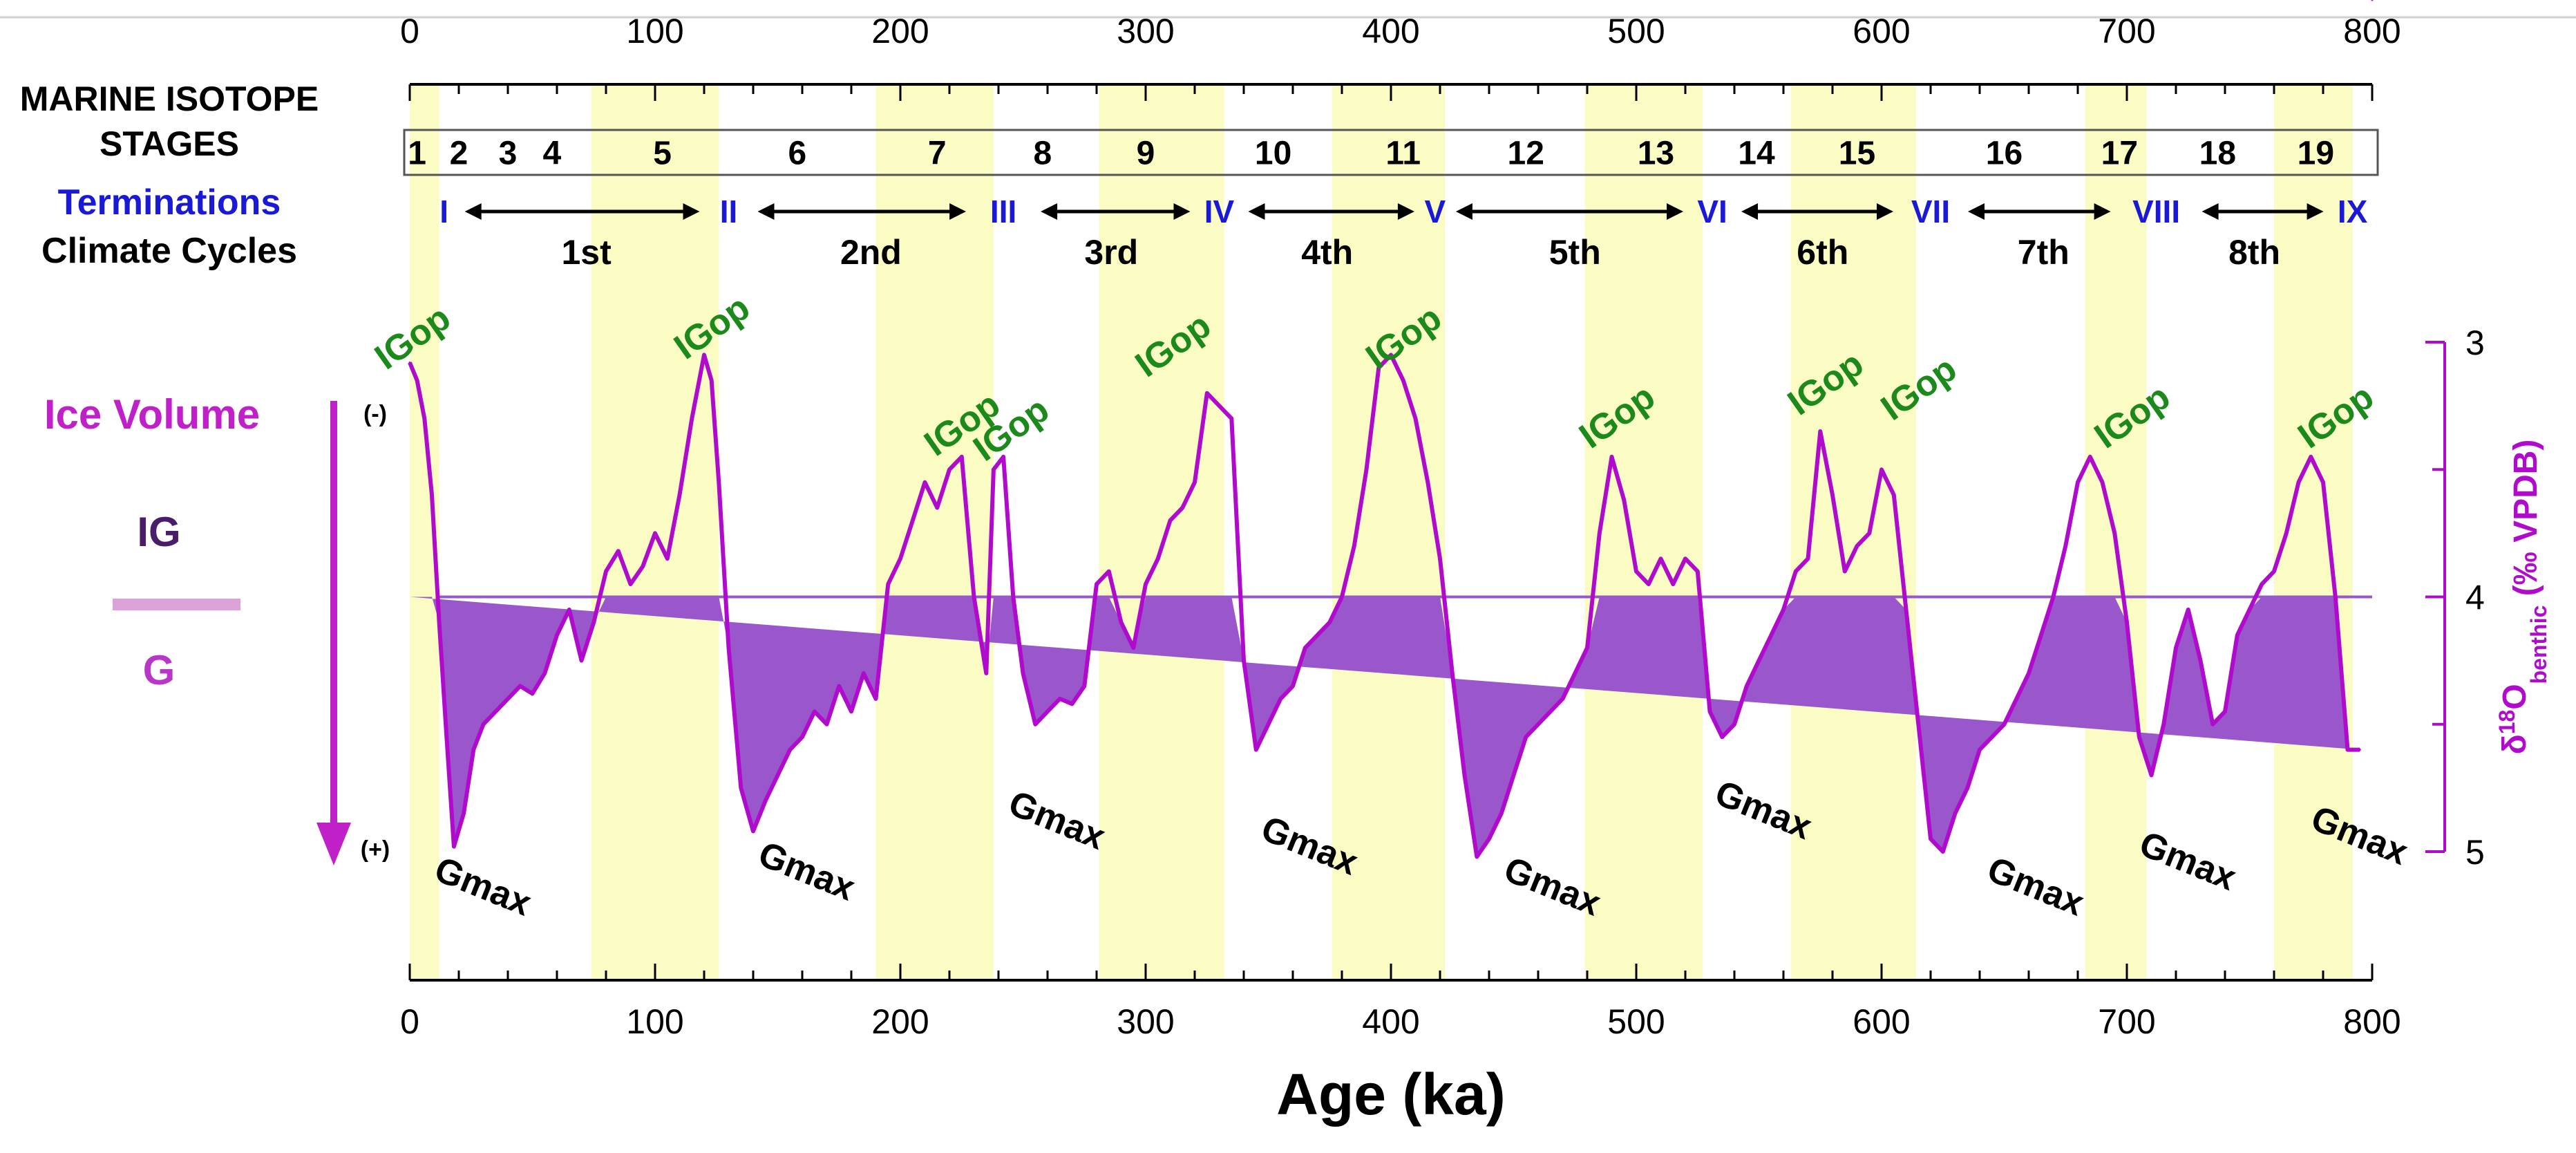  What do you see at coordinates (1146, 153) in the screenshot?
I see `isotope-stage-label: 9` at bounding box center [1146, 153].